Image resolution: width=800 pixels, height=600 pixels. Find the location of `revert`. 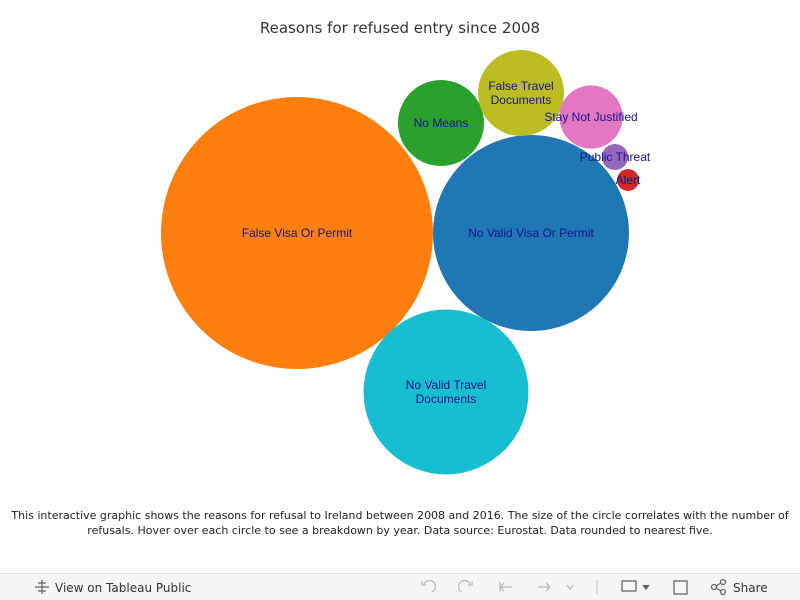

revert is located at coordinates (505, 587).